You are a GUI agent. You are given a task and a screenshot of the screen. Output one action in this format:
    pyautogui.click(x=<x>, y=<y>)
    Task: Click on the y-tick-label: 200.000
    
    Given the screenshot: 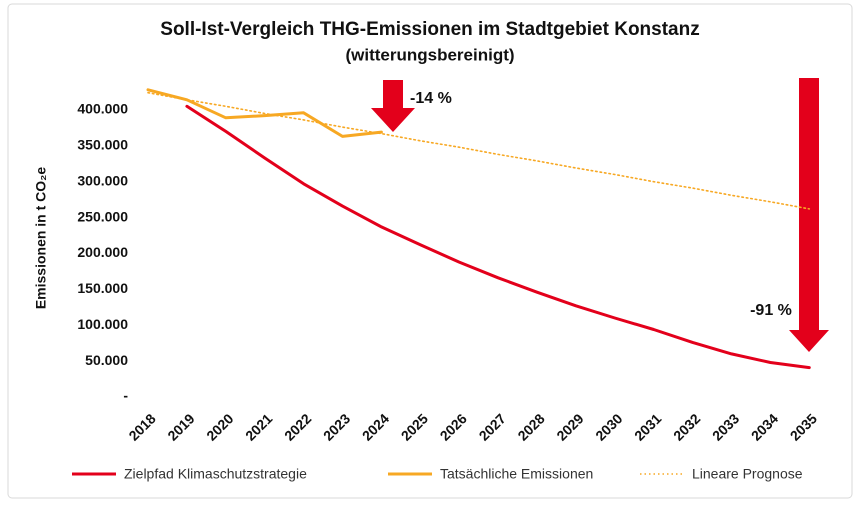 What is the action you would take?
    pyautogui.click(x=102, y=252)
    